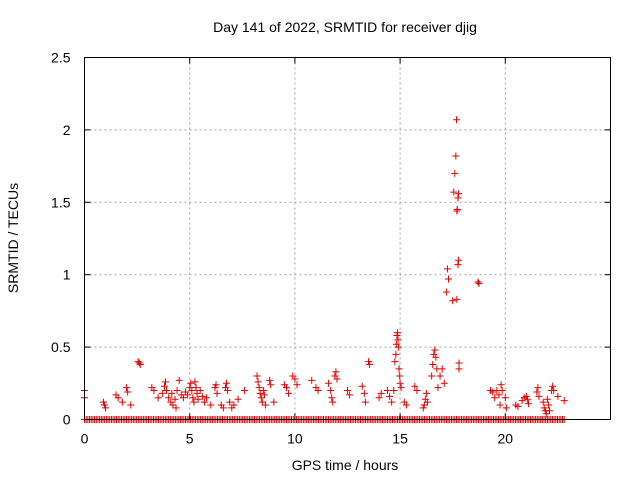  Describe the element at coordinates (61, 347) in the screenshot. I see `y-tick-label: 0.5` at that location.